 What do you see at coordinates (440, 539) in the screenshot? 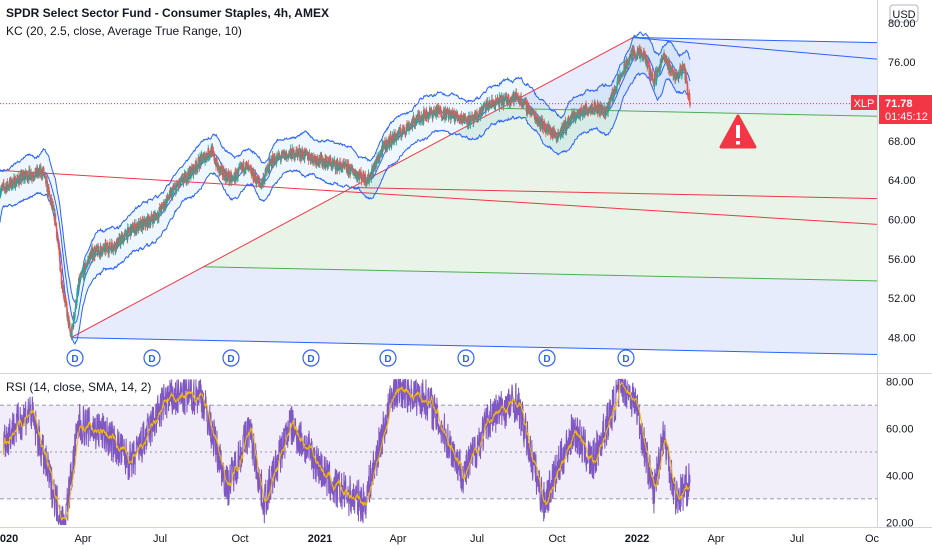
I see `time-axis: 2020 Apr Jul Oct 2021 Apr Jul Oct 2022 Apr Jul Oc` at bounding box center [440, 539].